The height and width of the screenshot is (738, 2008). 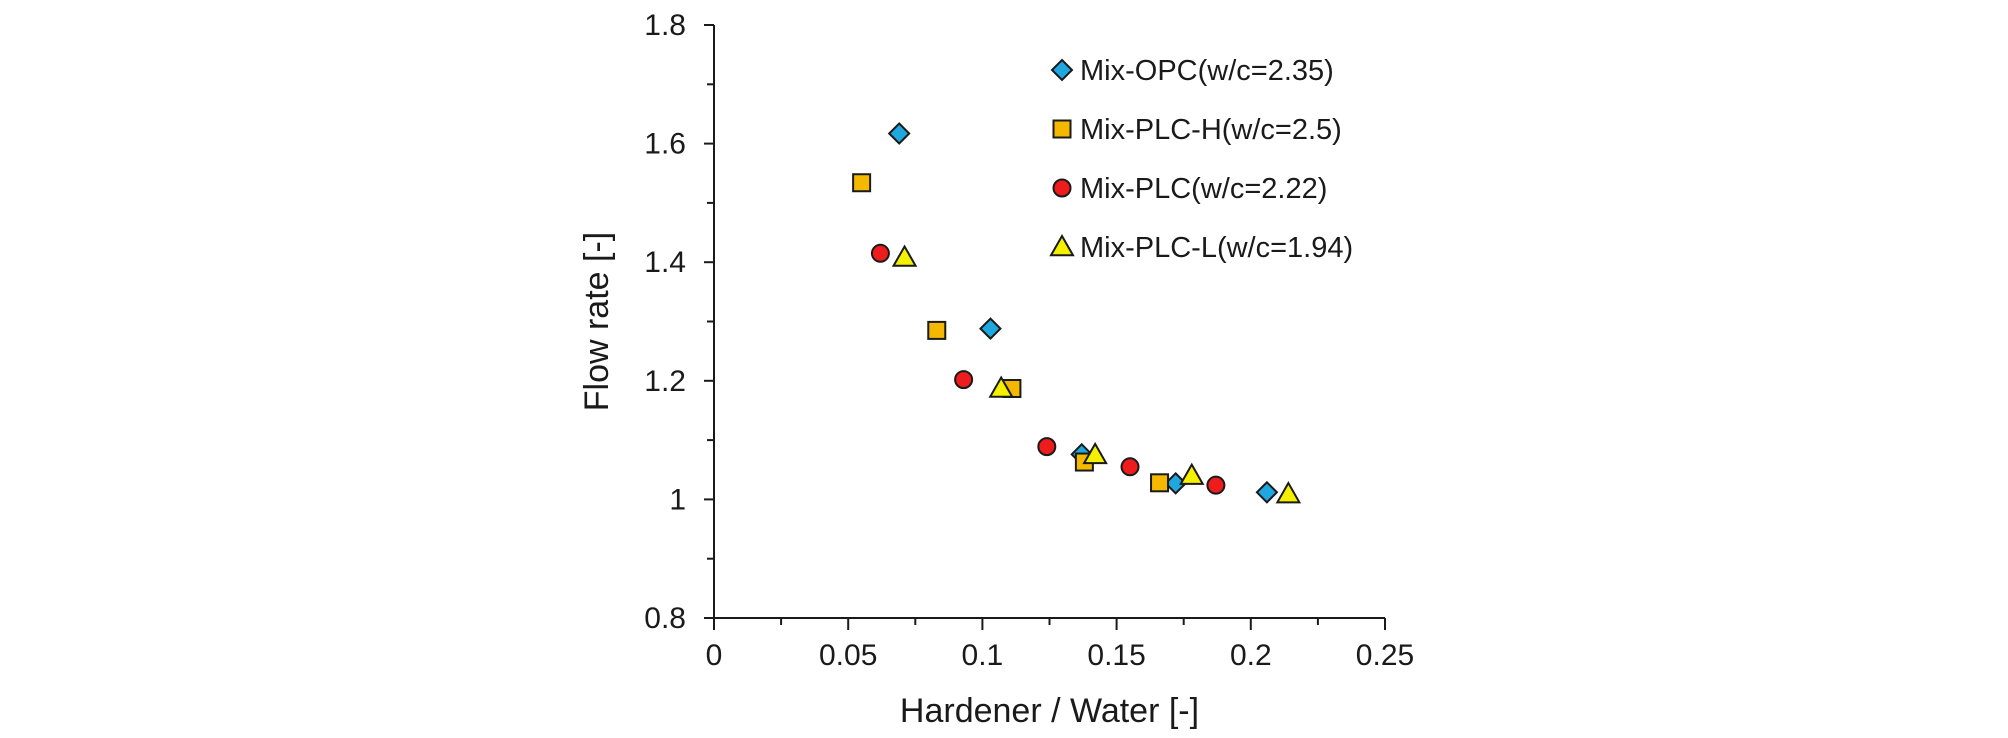 What do you see at coordinates (714, 655) in the screenshot?
I see `x-tick-label: 0` at bounding box center [714, 655].